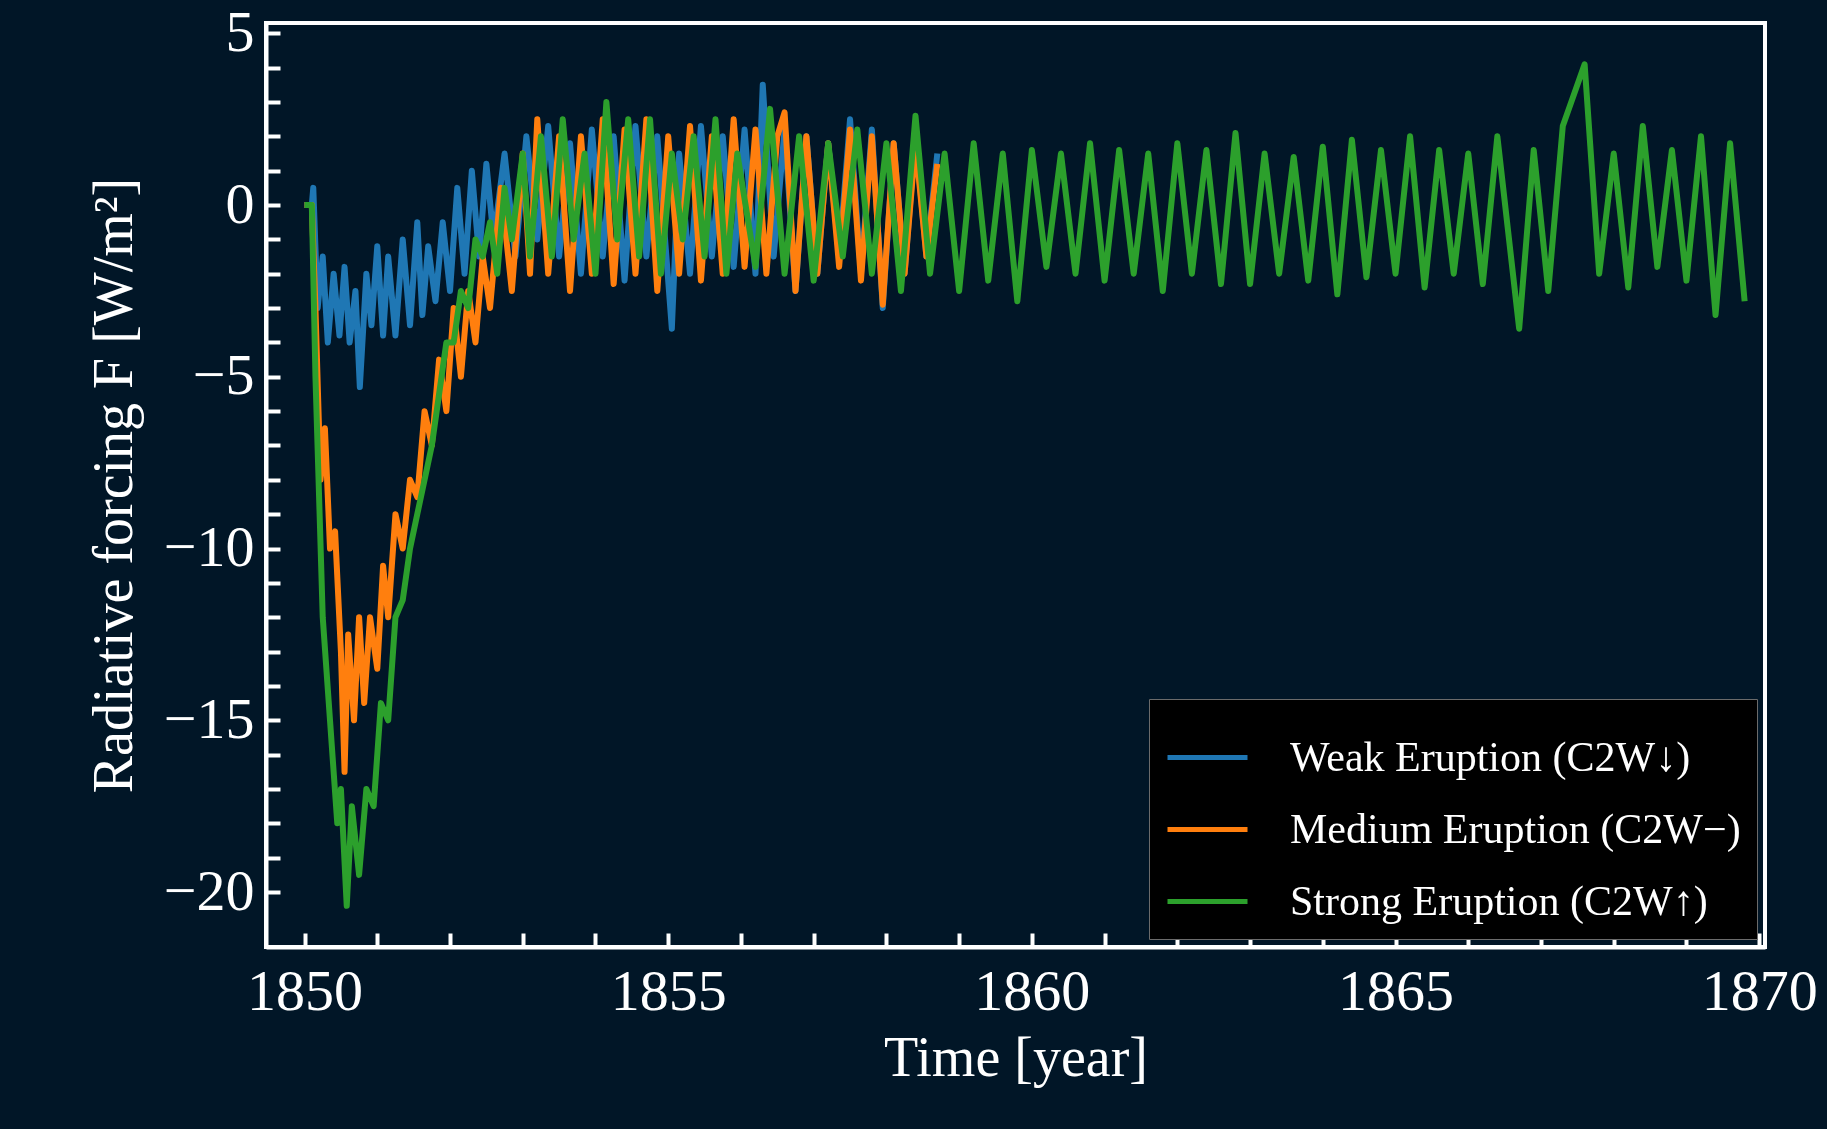  I want to click on x-tick-label: 1855, so click(668, 990).